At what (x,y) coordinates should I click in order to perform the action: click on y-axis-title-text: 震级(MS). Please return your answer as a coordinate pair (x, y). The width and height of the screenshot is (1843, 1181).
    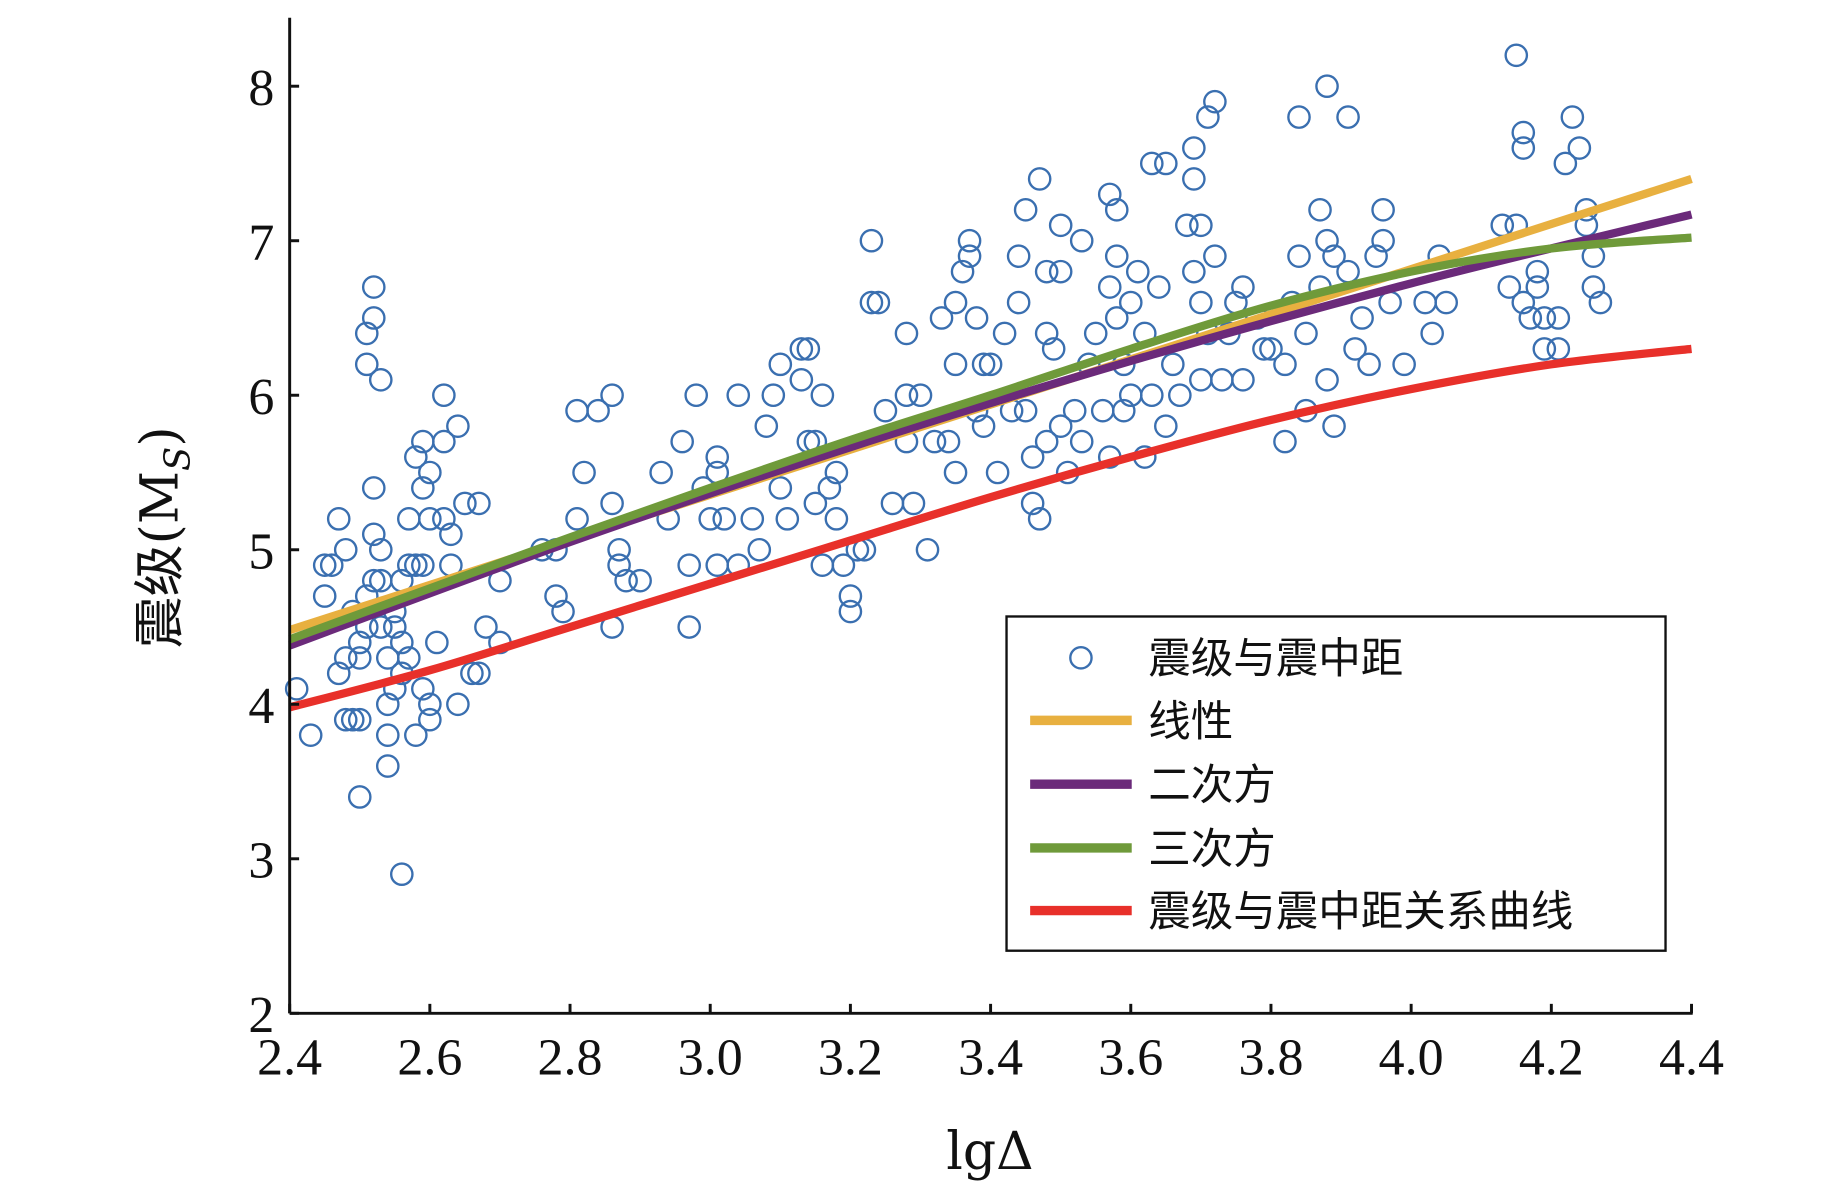
    Looking at the image, I should click on (164, 537).